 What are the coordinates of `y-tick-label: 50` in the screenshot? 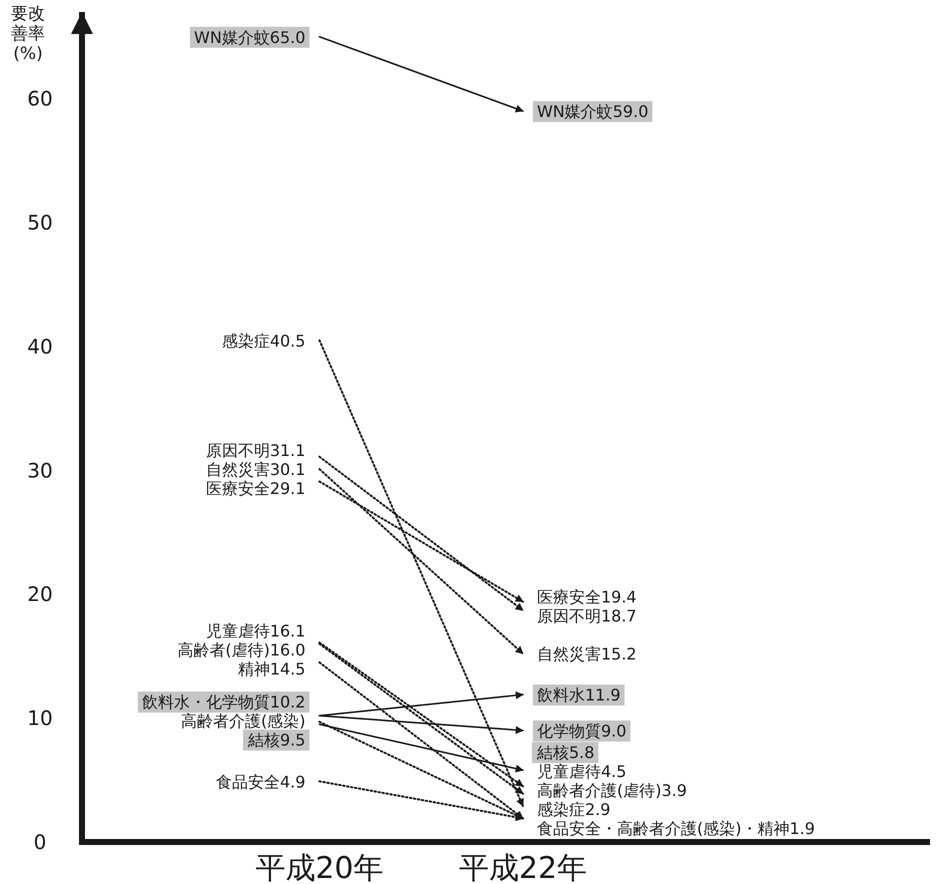 It's located at (40, 222).